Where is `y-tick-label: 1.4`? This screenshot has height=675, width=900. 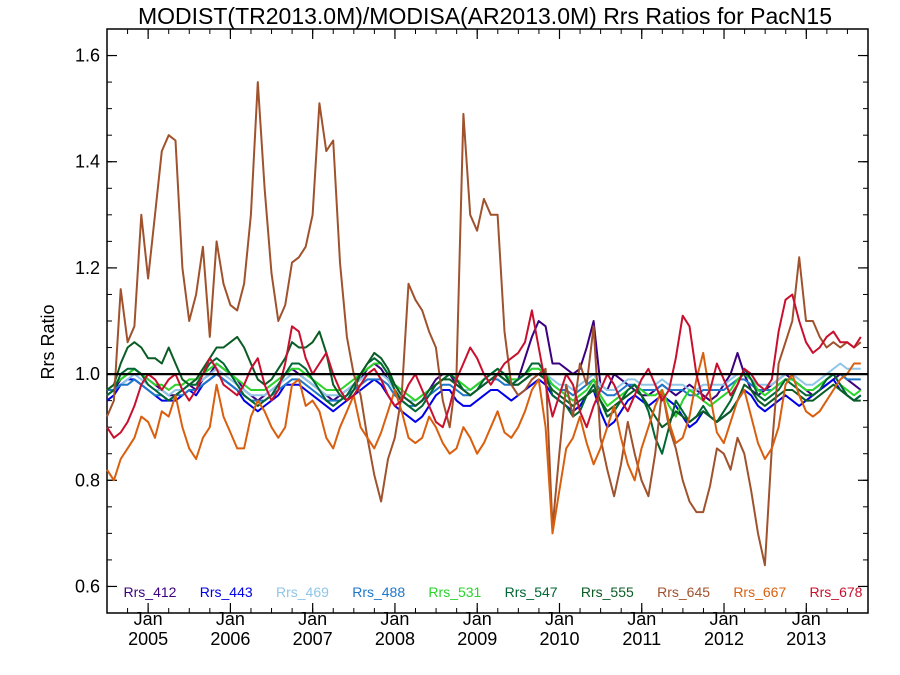 y-tick-label: 1.4 is located at coordinates (87, 162).